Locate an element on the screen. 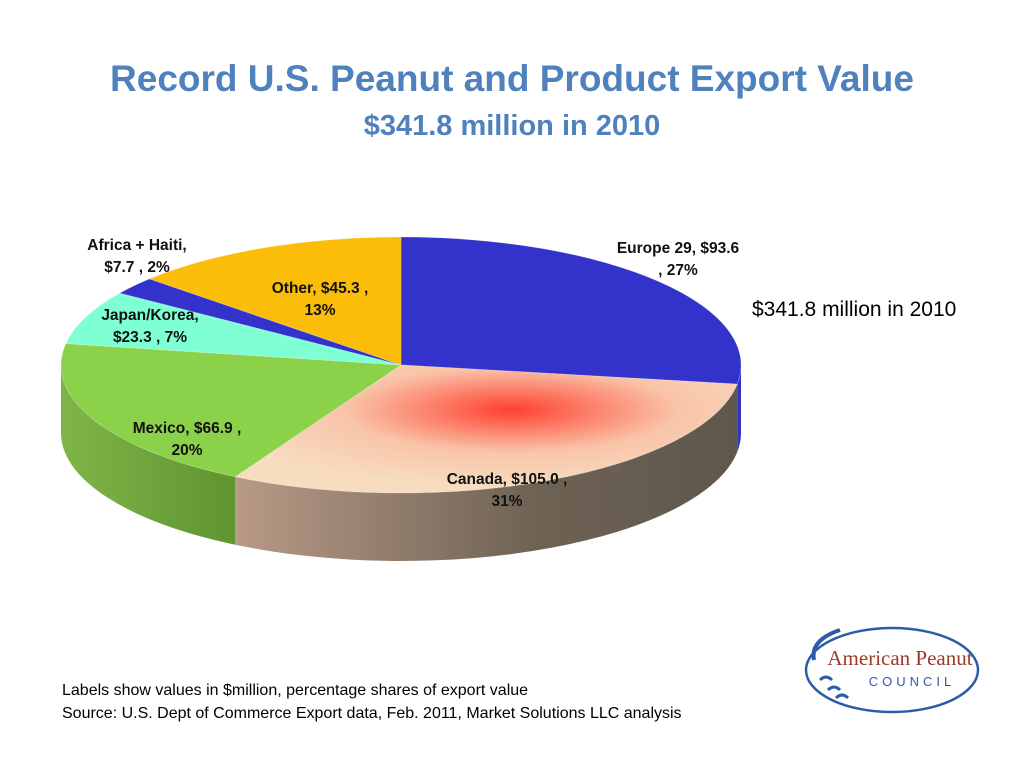 The height and width of the screenshot is (768, 1024). slice-mexico is located at coordinates (231, 410).